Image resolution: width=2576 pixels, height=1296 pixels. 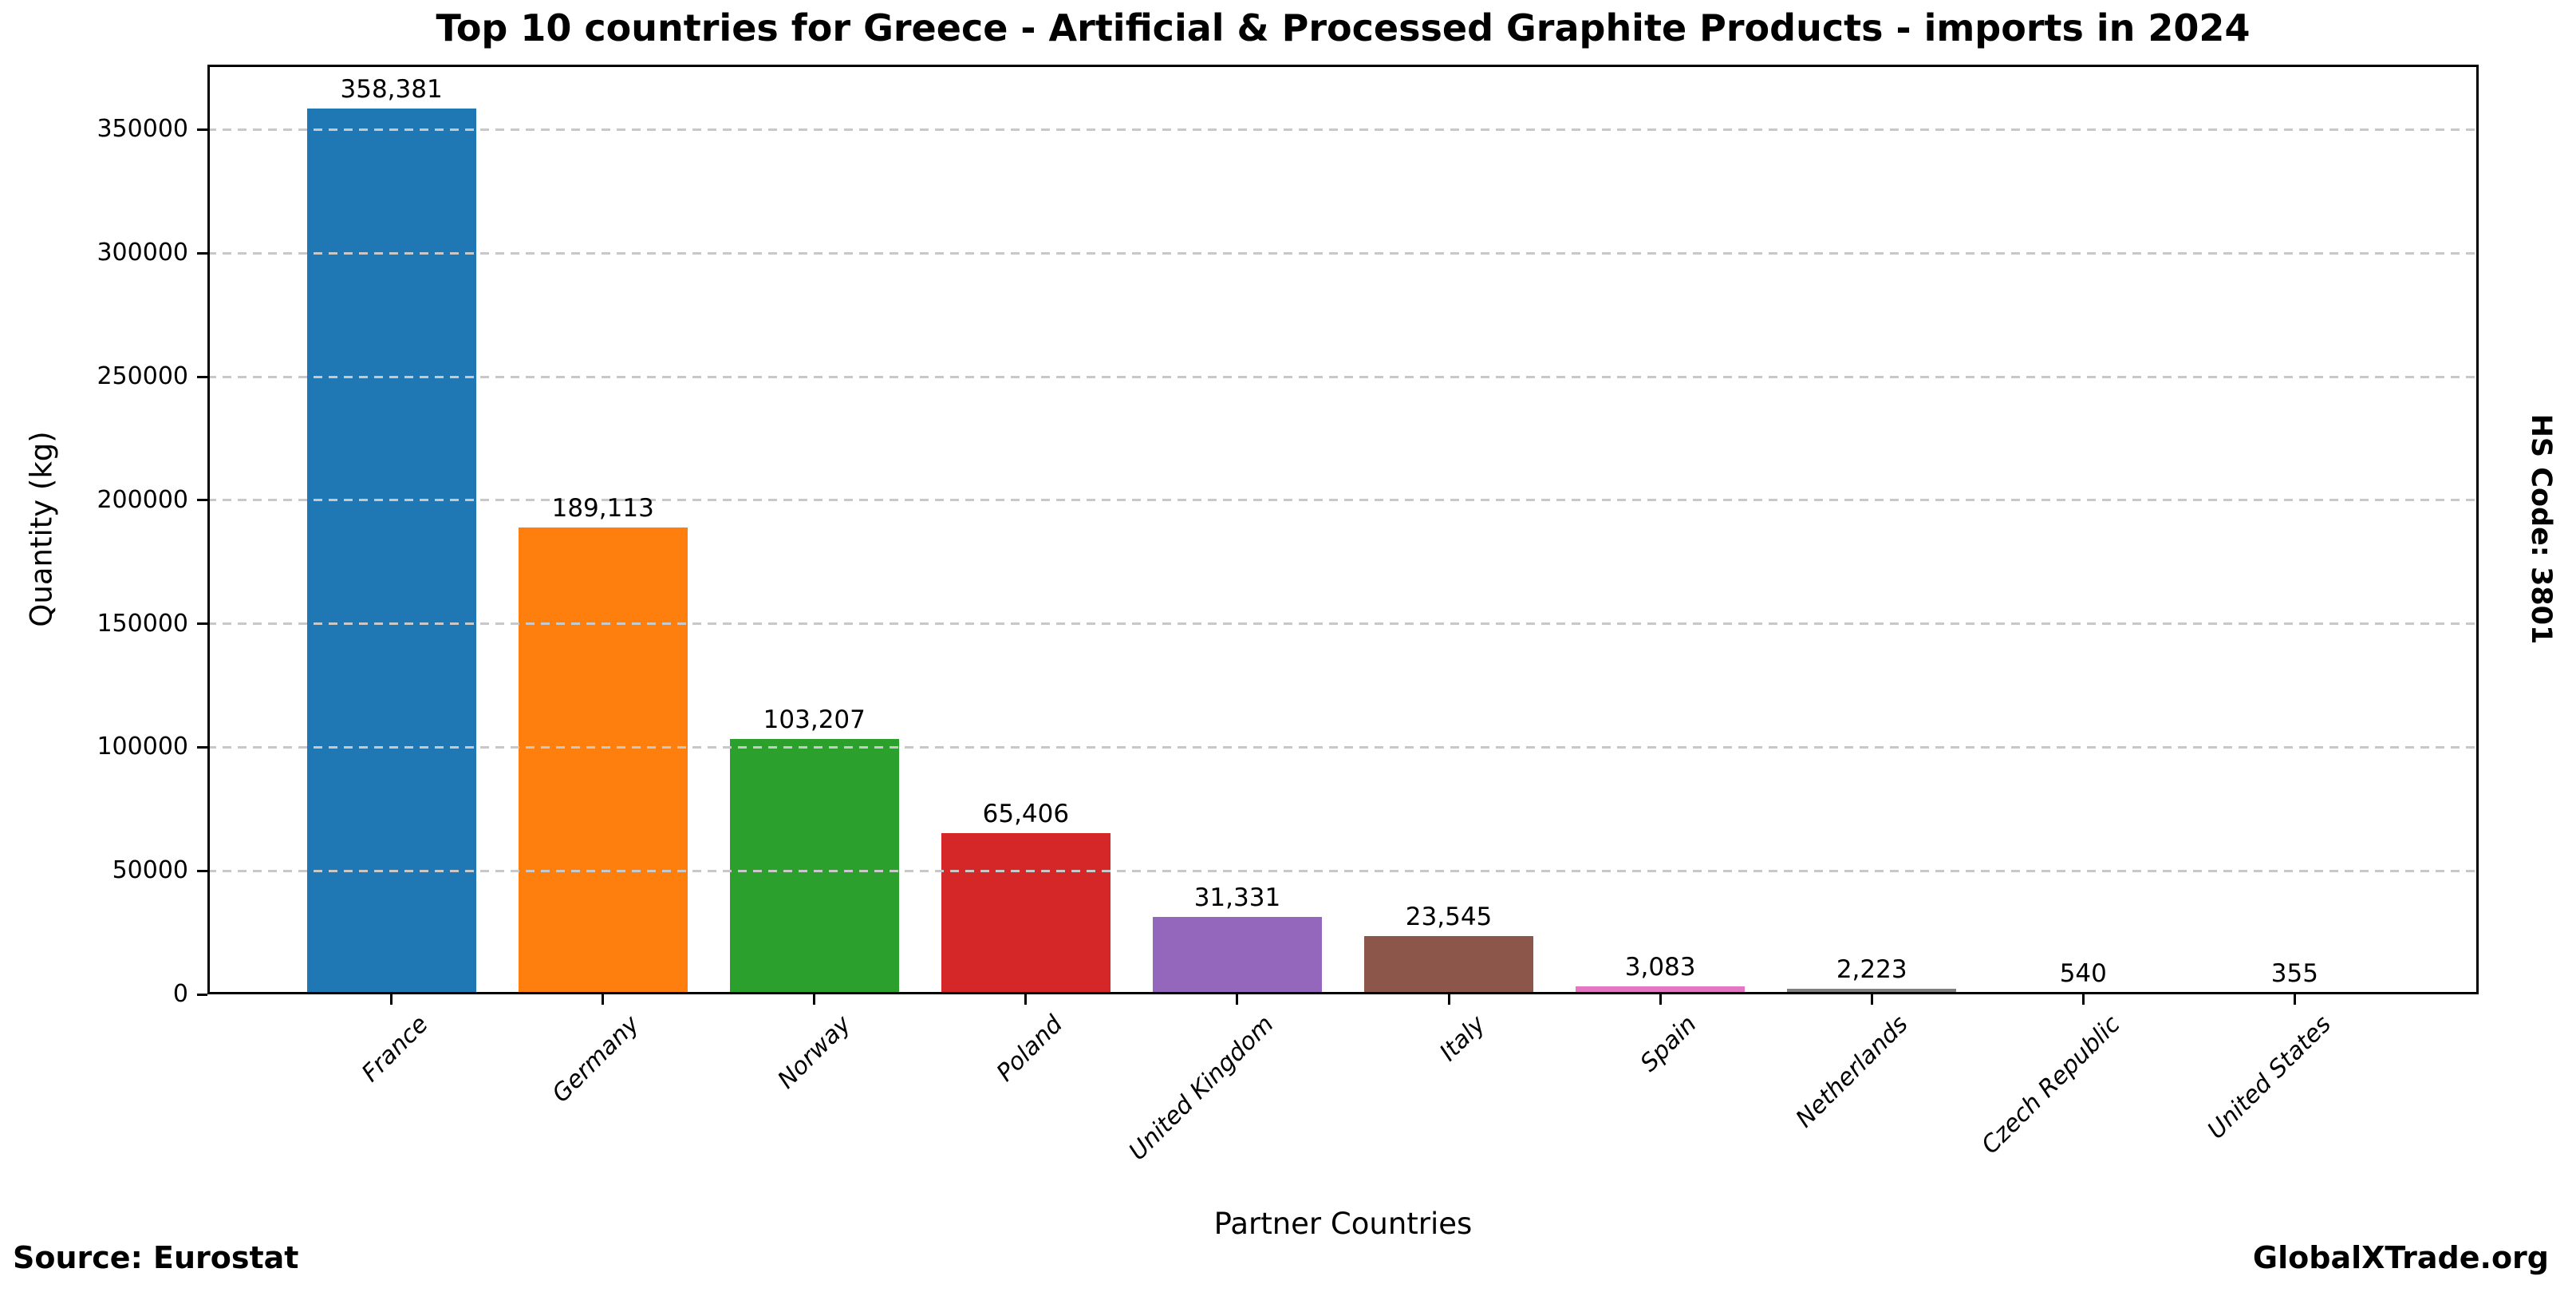 What do you see at coordinates (392, 90) in the screenshot?
I see `bar-value-label: 358,381` at bounding box center [392, 90].